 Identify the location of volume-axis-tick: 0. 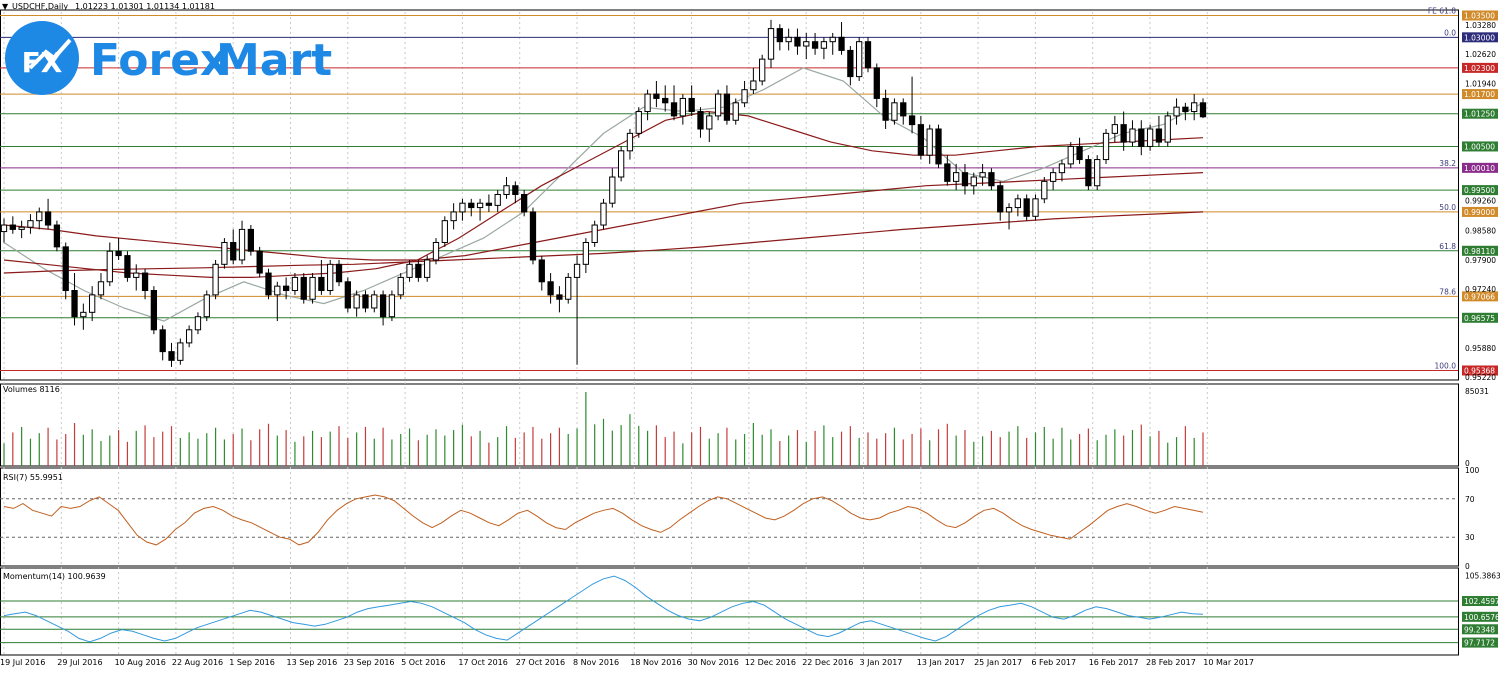
(1467, 463).